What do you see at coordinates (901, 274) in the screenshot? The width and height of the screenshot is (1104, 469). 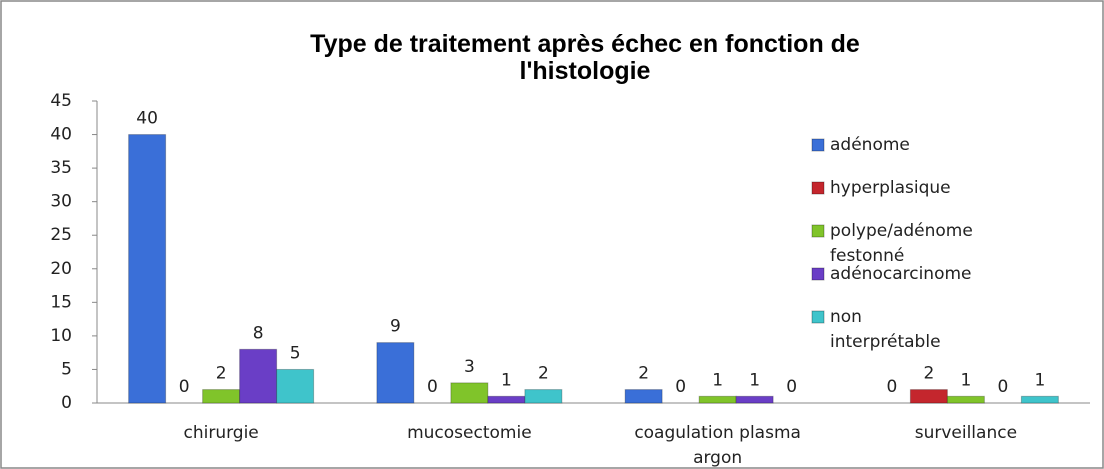 I see `legend-label: adénocarcinome` at bounding box center [901, 274].